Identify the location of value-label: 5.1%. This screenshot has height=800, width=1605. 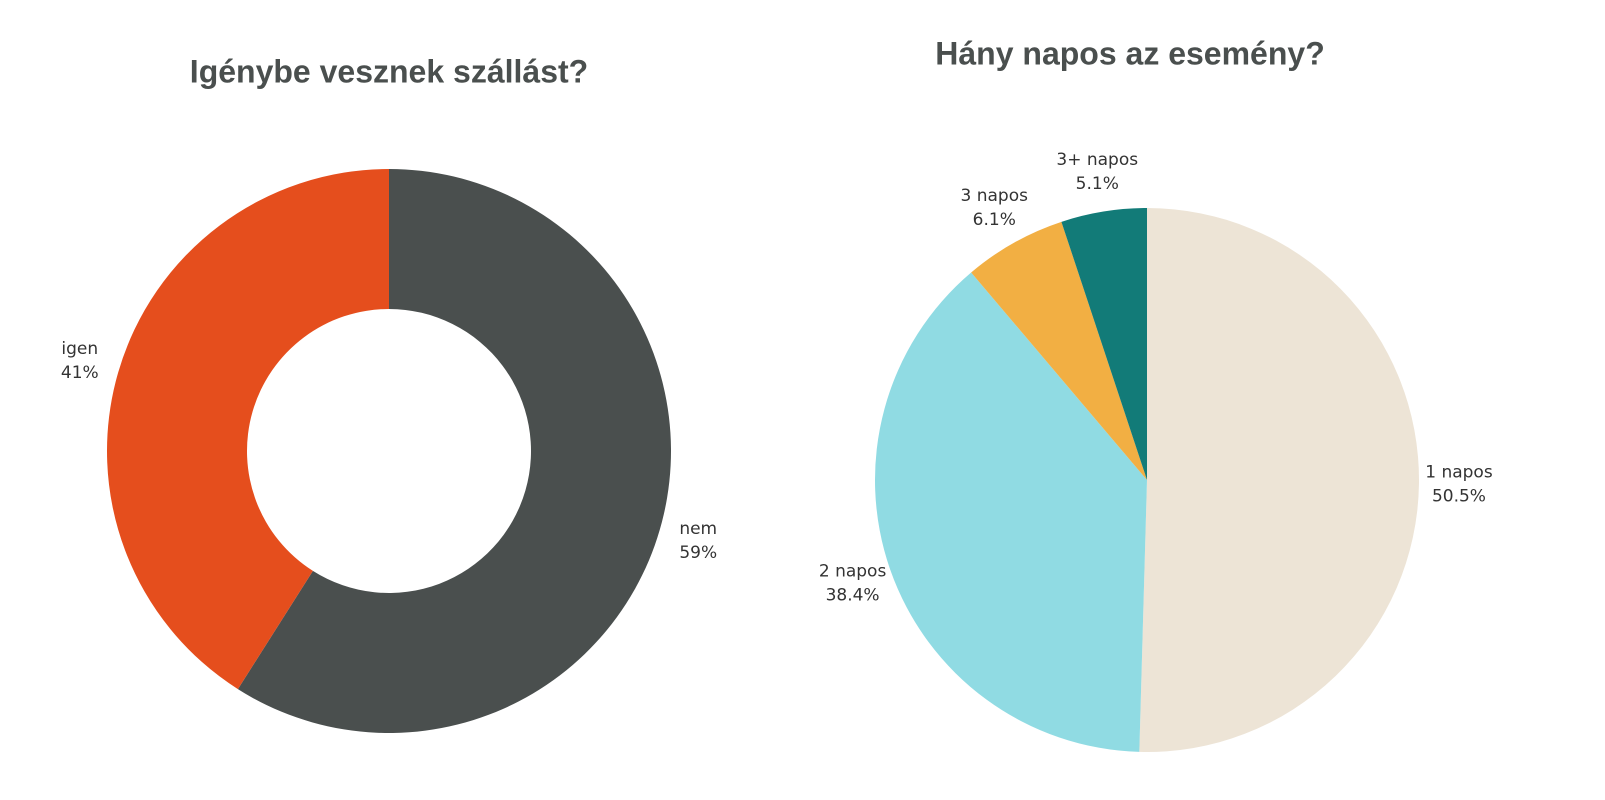
(1097, 184).